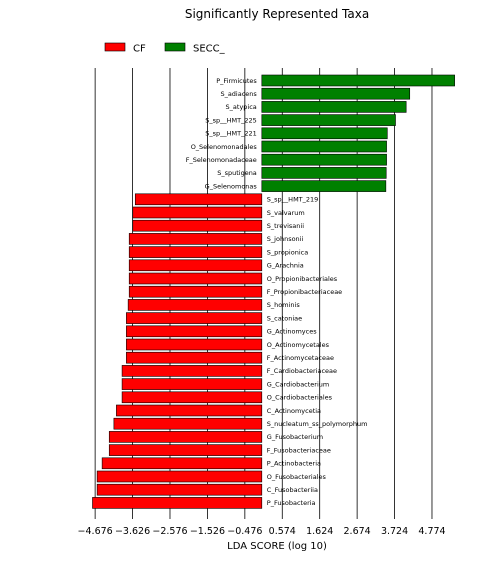 This screenshot has width=504, height=565. I want to click on bar-label: S_atypica, so click(241, 107).